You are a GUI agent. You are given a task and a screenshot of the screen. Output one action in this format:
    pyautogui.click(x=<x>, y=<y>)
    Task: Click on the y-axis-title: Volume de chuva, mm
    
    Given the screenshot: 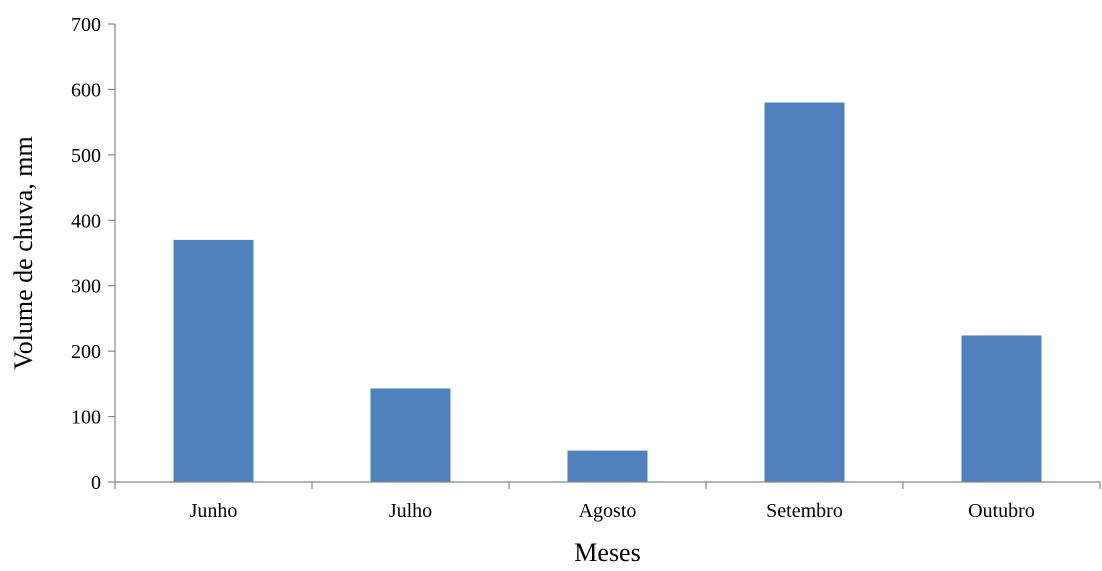 What is the action you would take?
    pyautogui.click(x=23, y=252)
    